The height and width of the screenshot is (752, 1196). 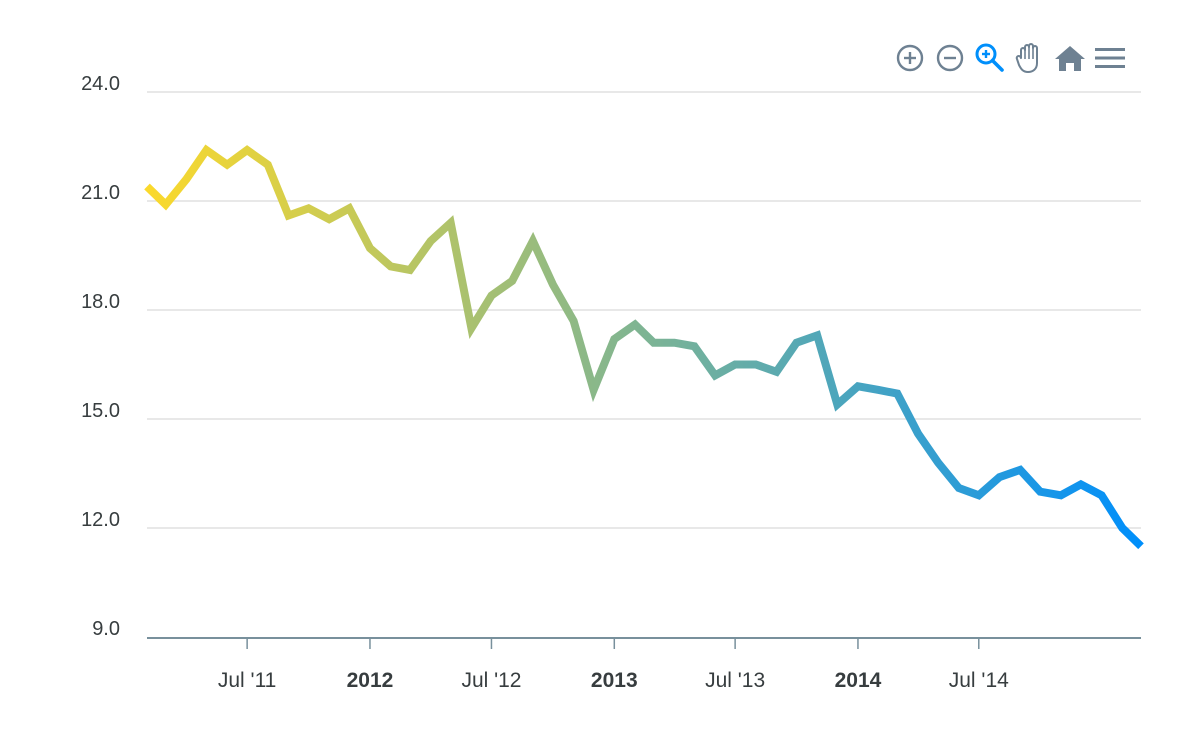 I want to click on selection-zoom-icon, so click(x=990, y=58).